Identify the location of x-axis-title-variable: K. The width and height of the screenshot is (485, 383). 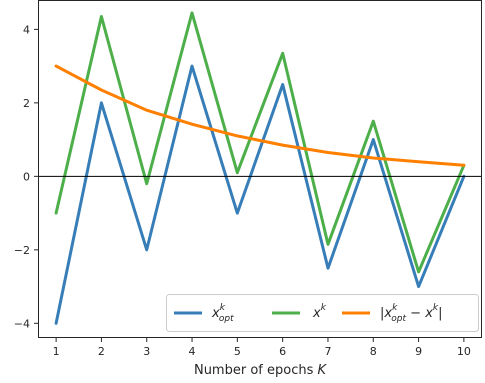
(322, 370).